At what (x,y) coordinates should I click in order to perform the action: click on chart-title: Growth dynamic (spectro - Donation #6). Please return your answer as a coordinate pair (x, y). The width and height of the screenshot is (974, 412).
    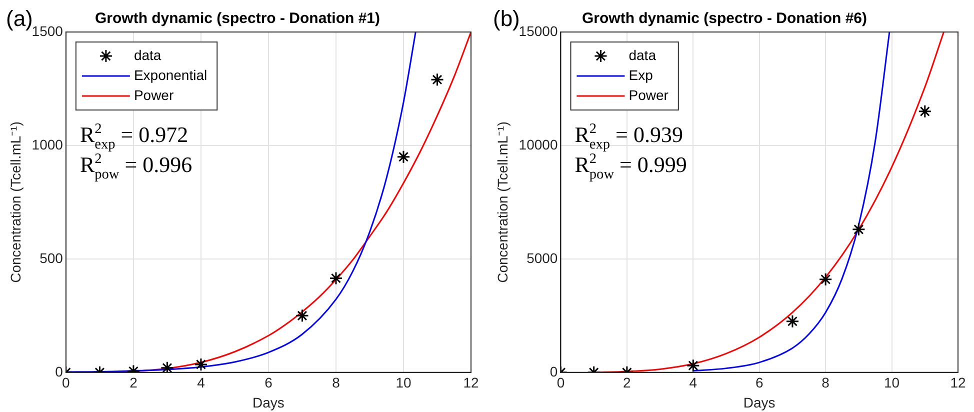
    Looking at the image, I should click on (725, 19).